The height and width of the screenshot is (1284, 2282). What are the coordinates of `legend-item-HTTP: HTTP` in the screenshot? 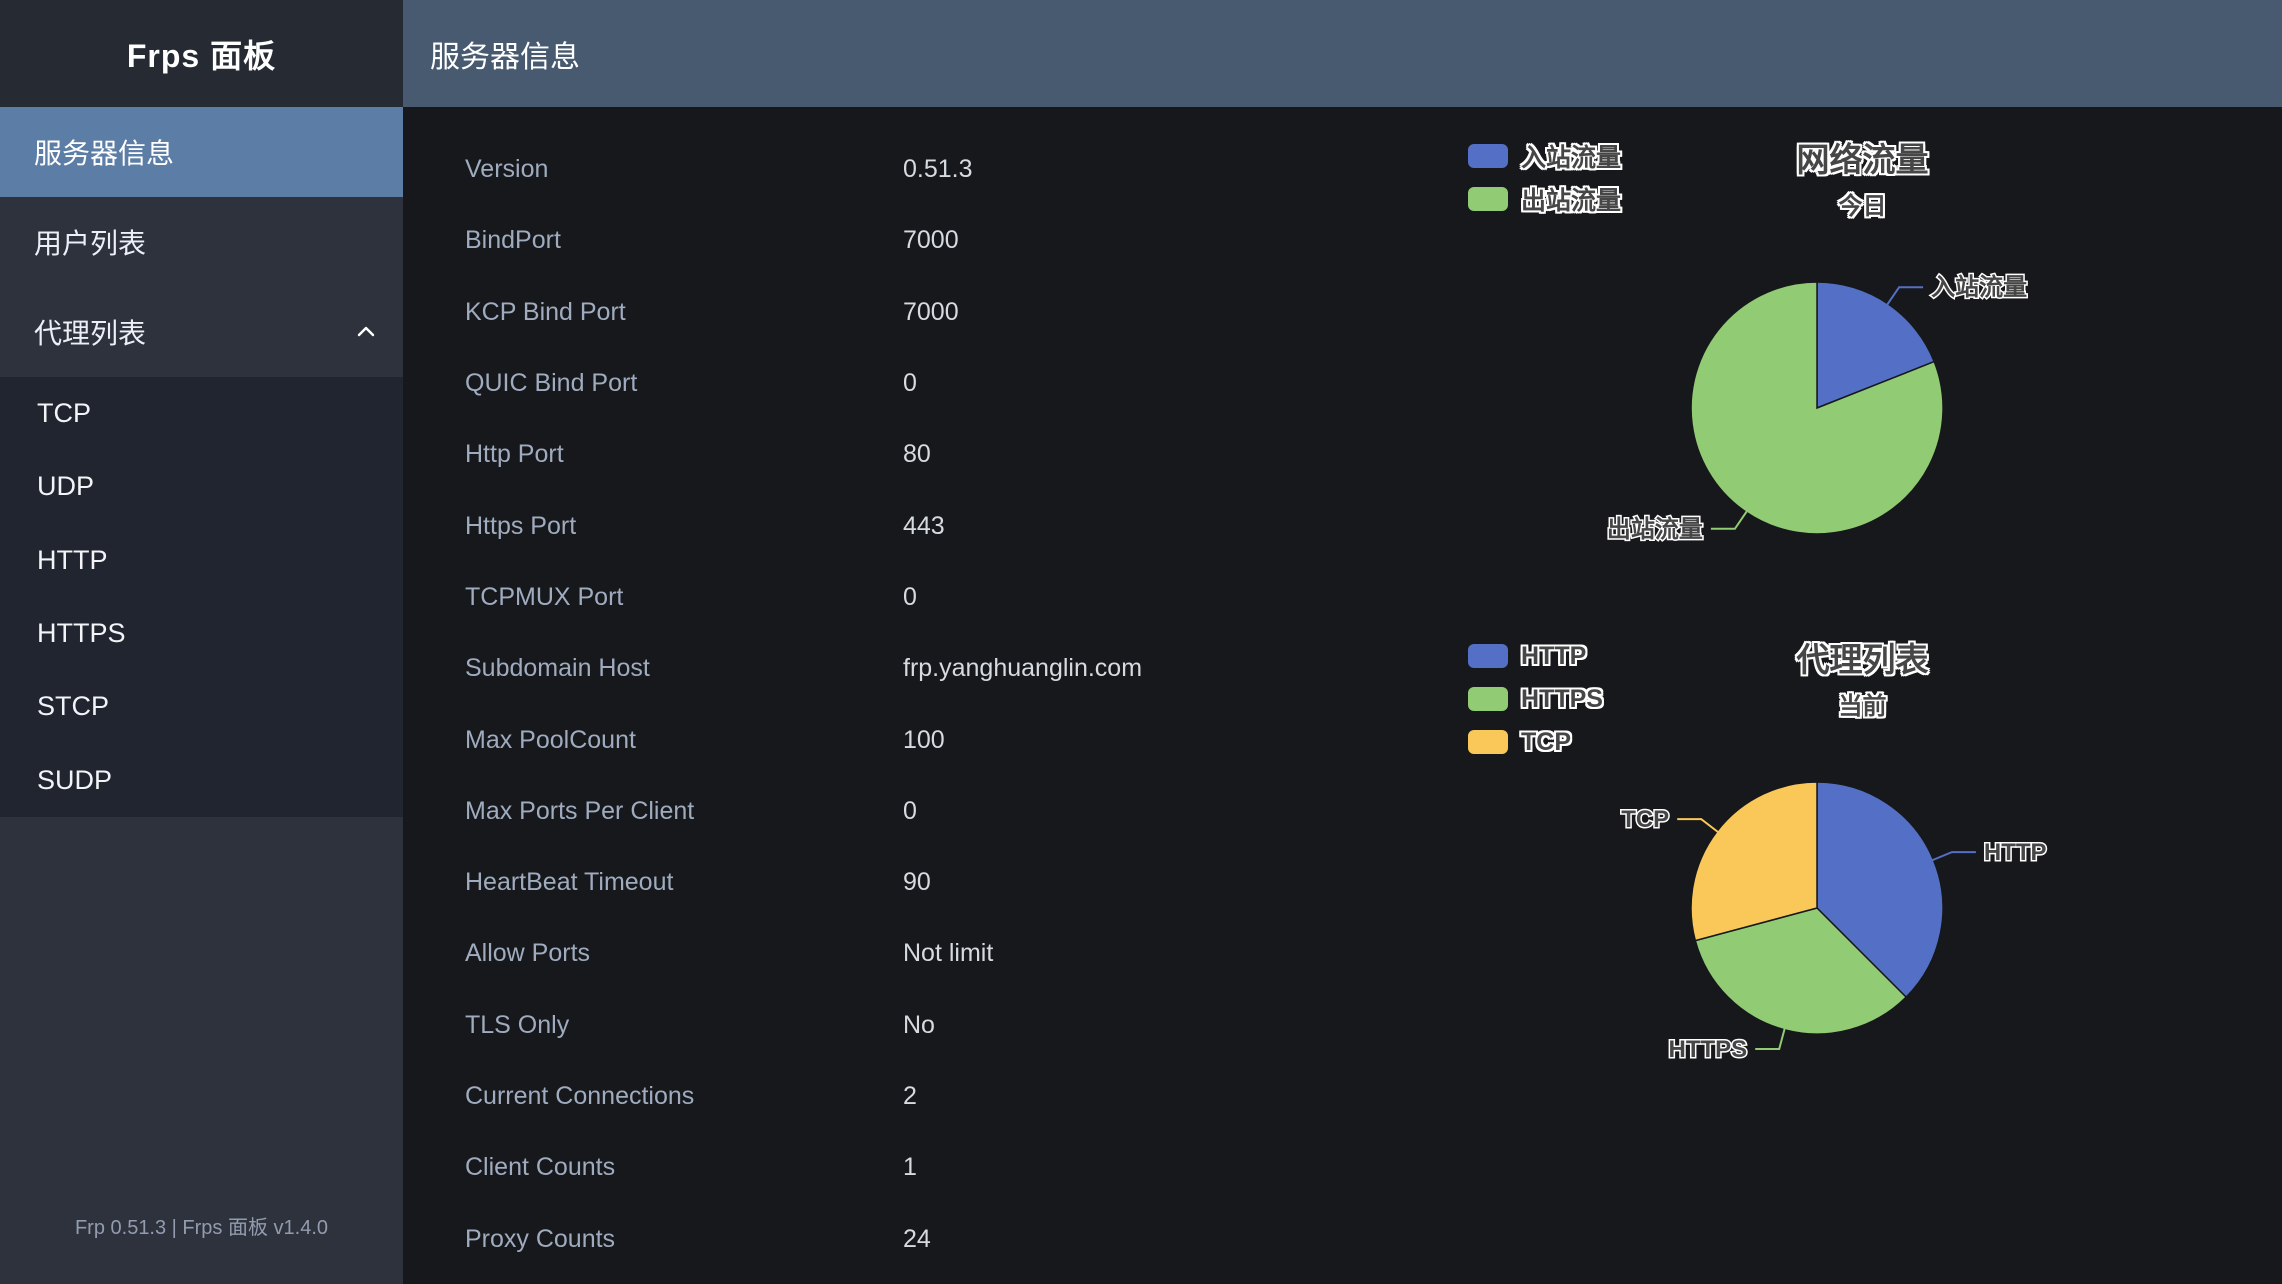 It's located at (1535, 655).